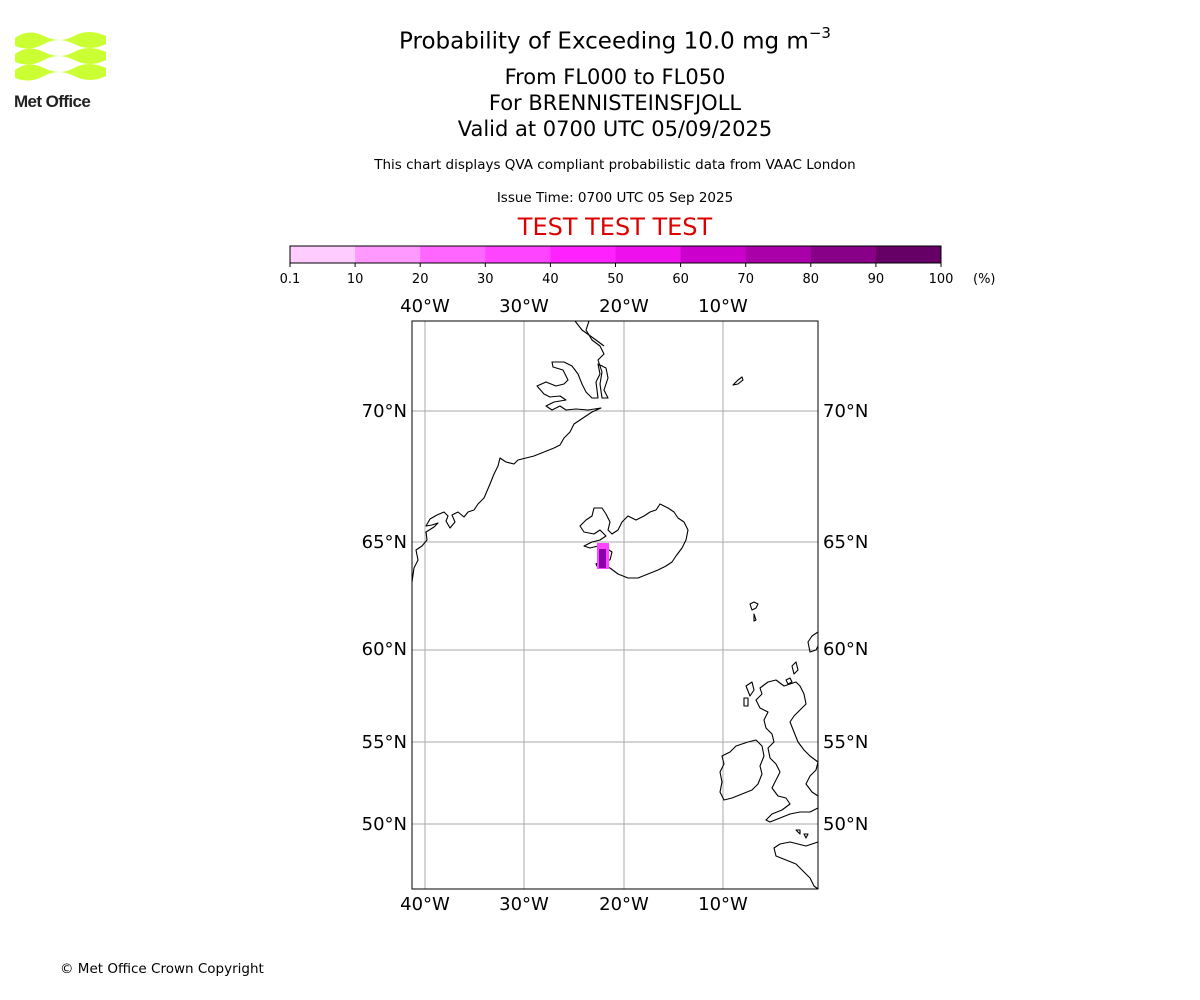 The width and height of the screenshot is (1200, 1000). I want to click on longitude-labels-top: 40°W 30°W 20°W 10°W, so click(574, 306).